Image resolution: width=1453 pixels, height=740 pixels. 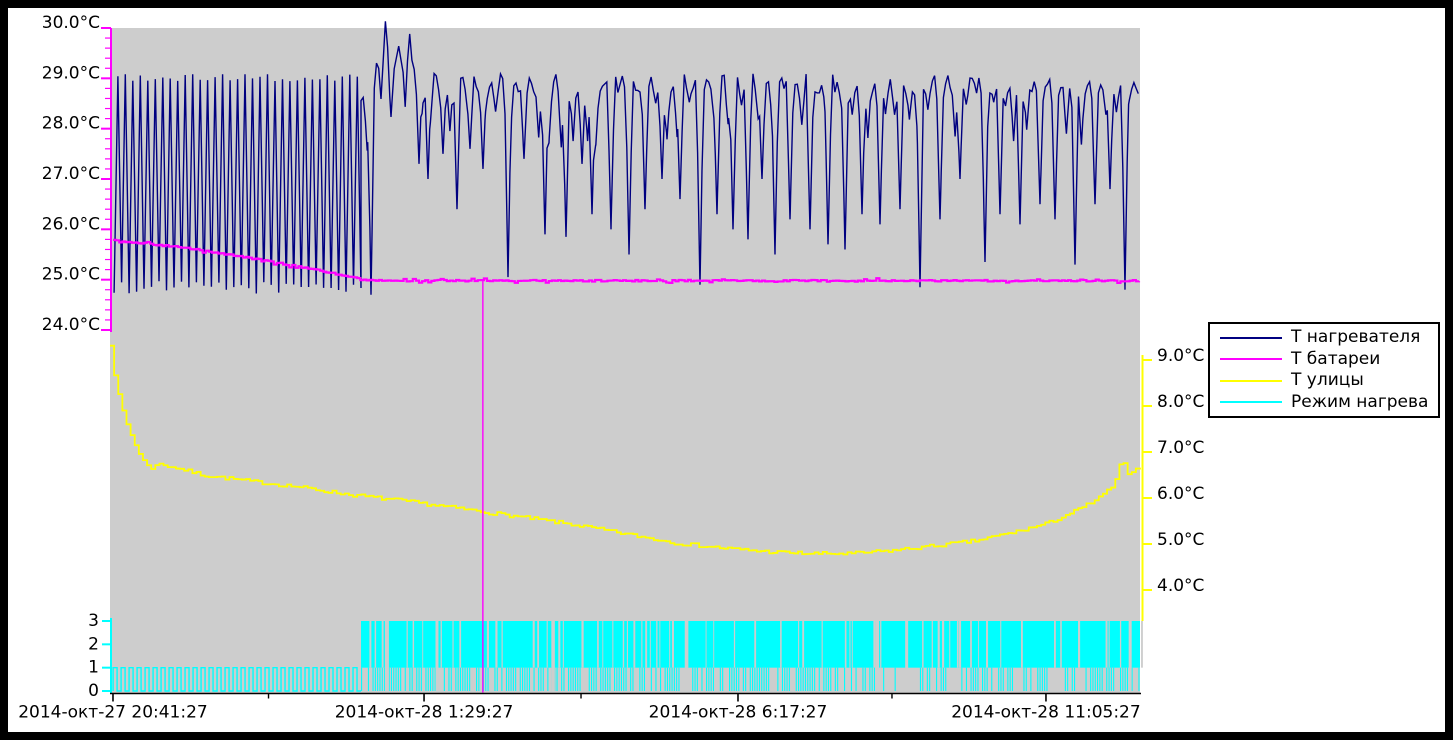 I want to click on y-right-tick-label: 8.0°C, so click(x=1180, y=402).